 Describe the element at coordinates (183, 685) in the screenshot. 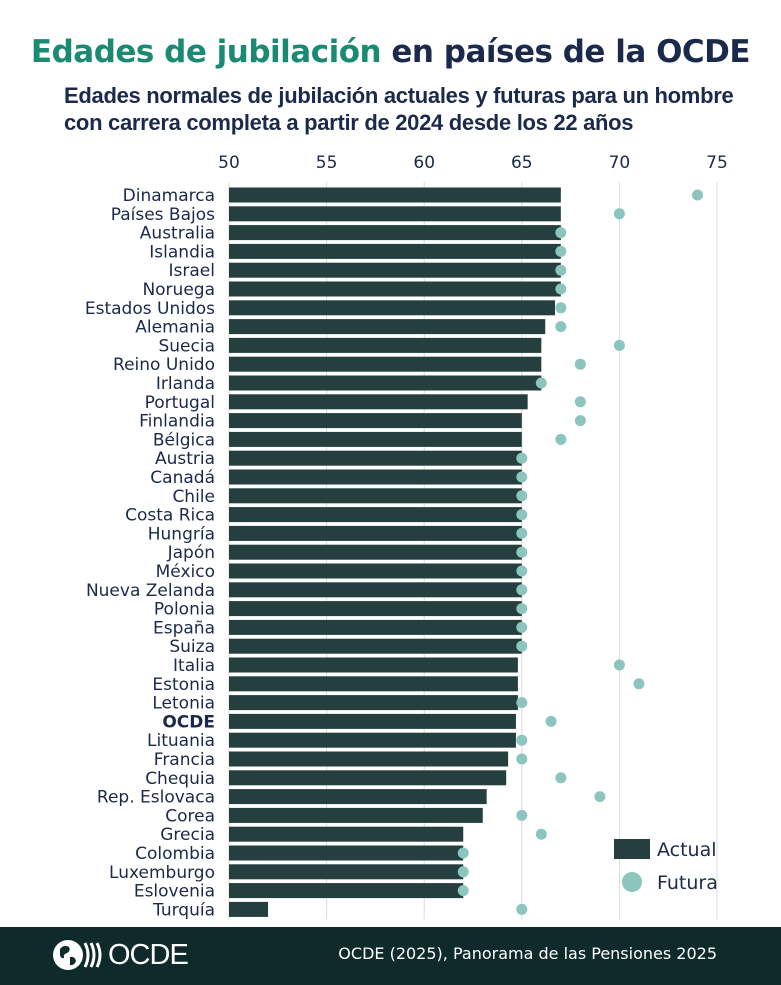

I see `category-label: Estonia` at that location.